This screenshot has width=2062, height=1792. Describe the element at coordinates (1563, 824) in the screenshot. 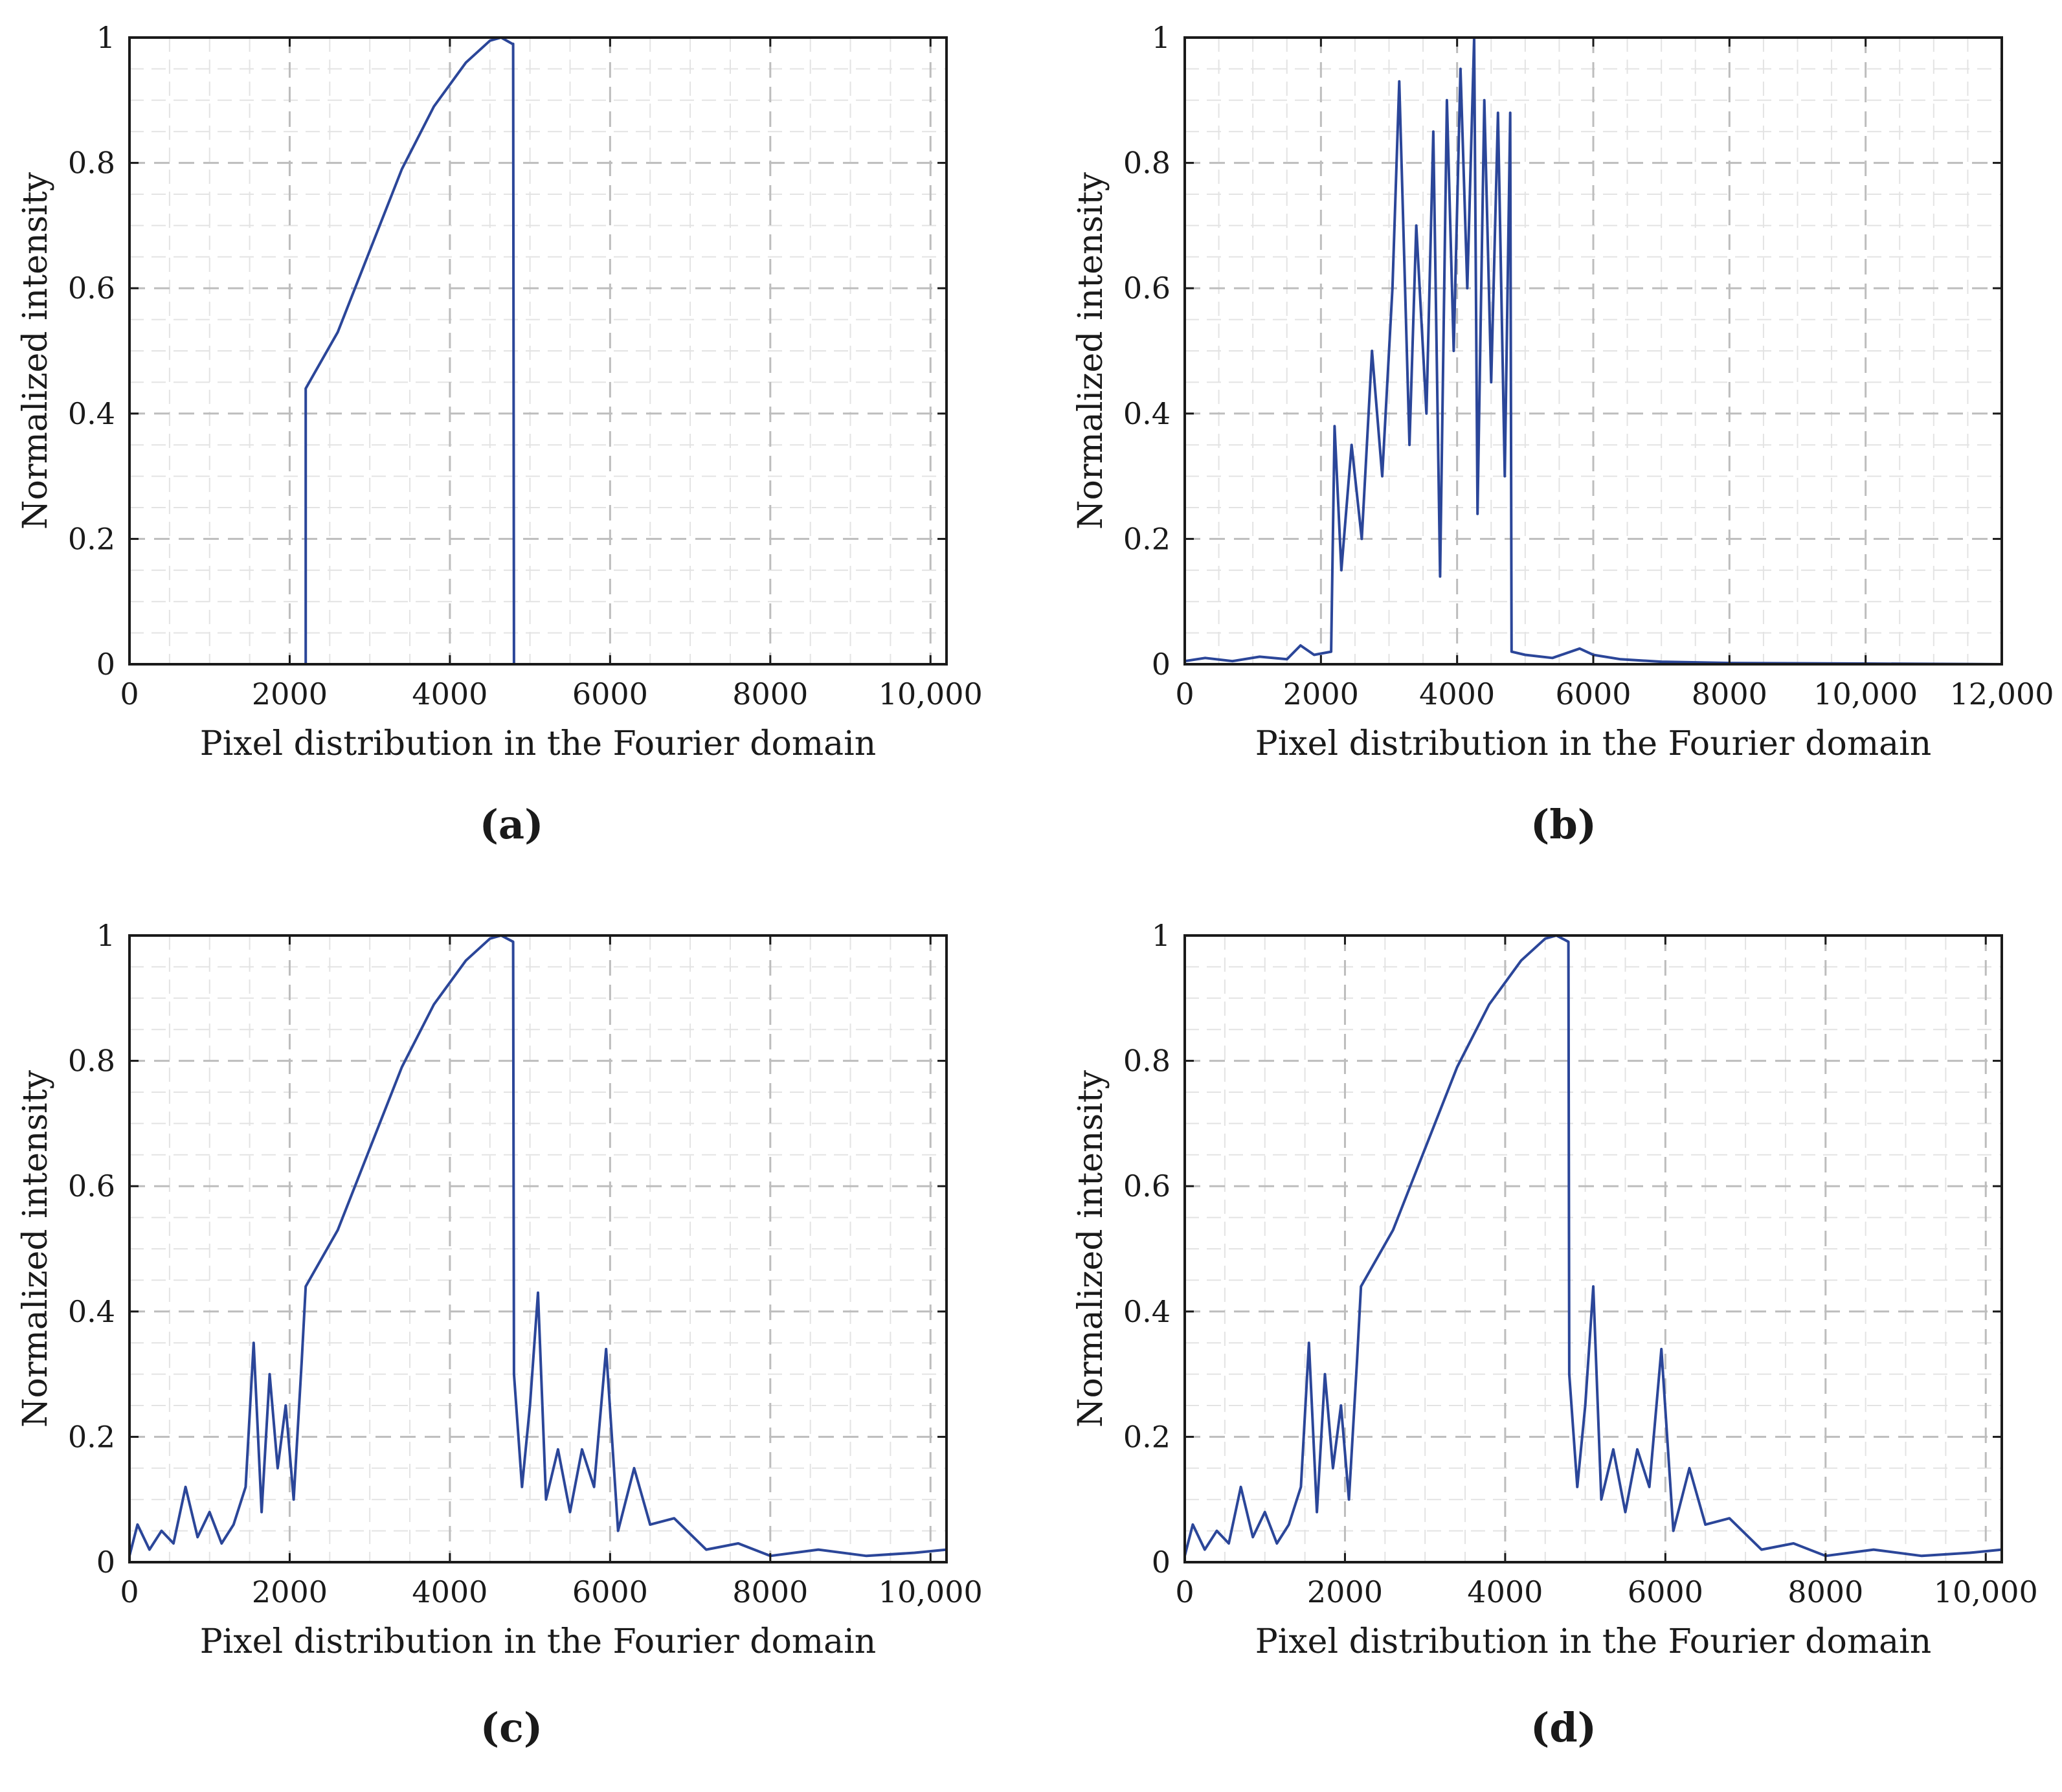

I see `panel-label: (b)` at that location.